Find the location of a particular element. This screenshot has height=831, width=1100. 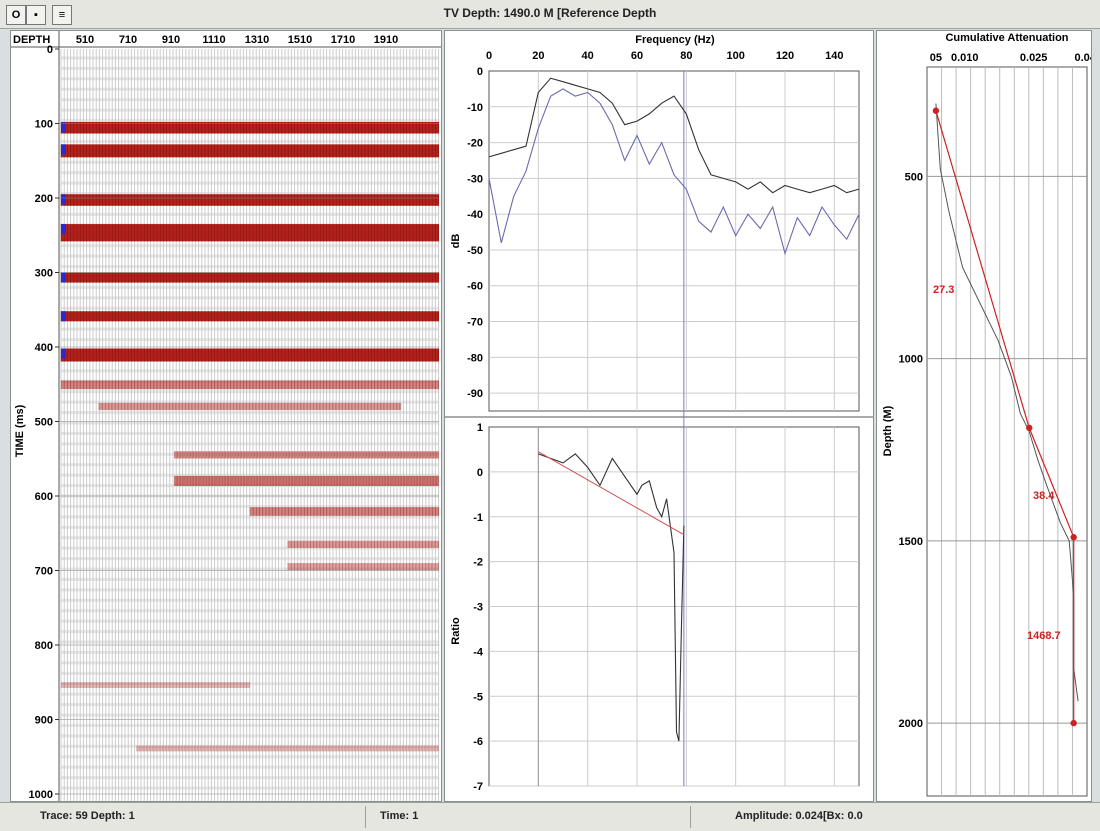

db-tick-label: -90 is located at coordinates (475, 394).